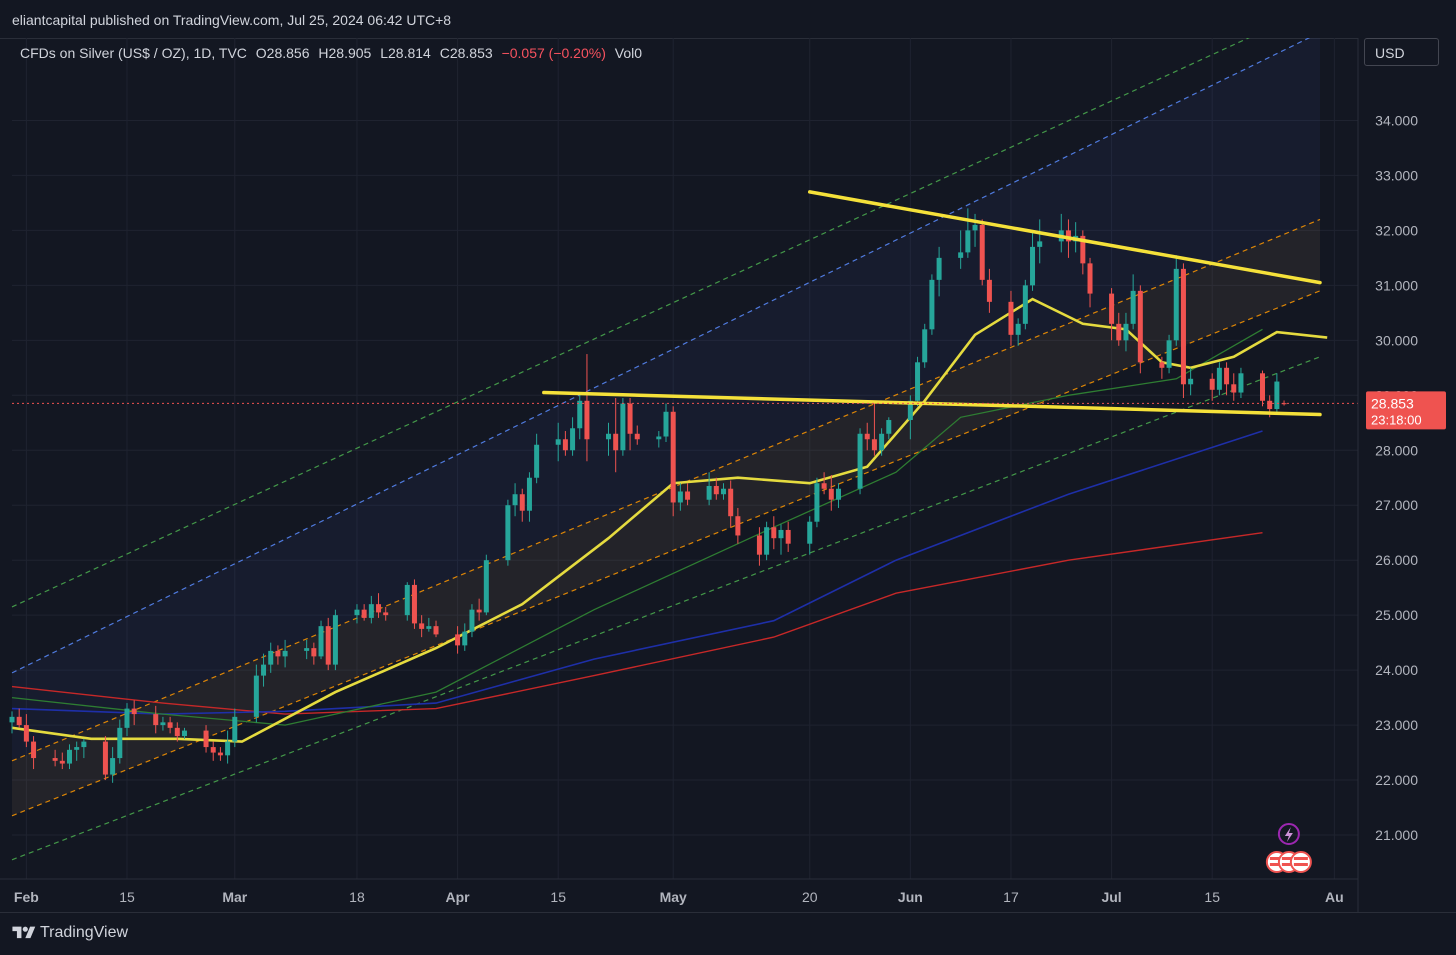 The width and height of the screenshot is (1456, 955). What do you see at coordinates (1396, 505) in the screenshot?
I see `price-tick-label: 27.000` at bounding box center [1396, 505].